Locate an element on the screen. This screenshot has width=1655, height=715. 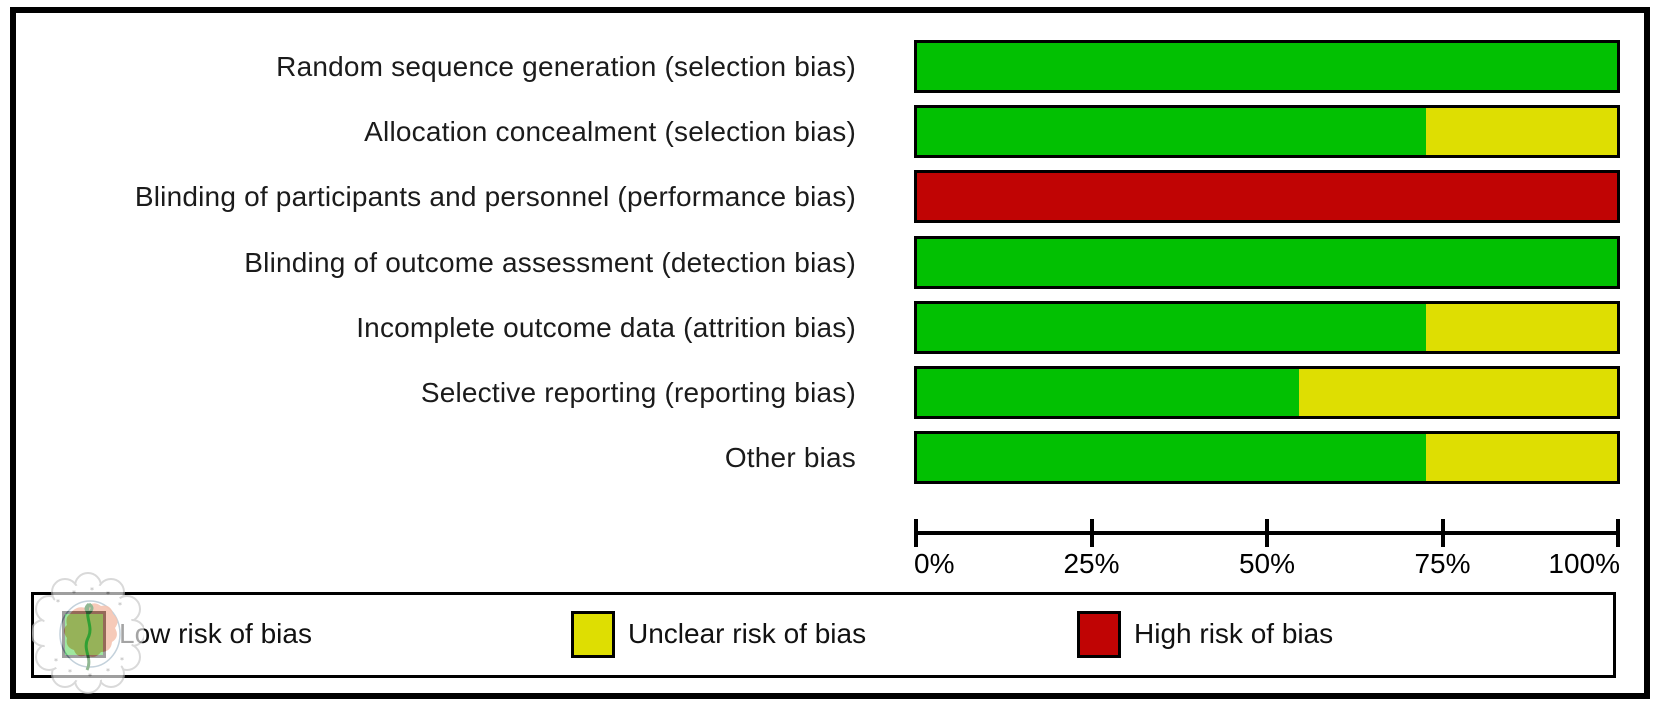
legend-label: Low risk of bias is located at coordinates (215, 633).